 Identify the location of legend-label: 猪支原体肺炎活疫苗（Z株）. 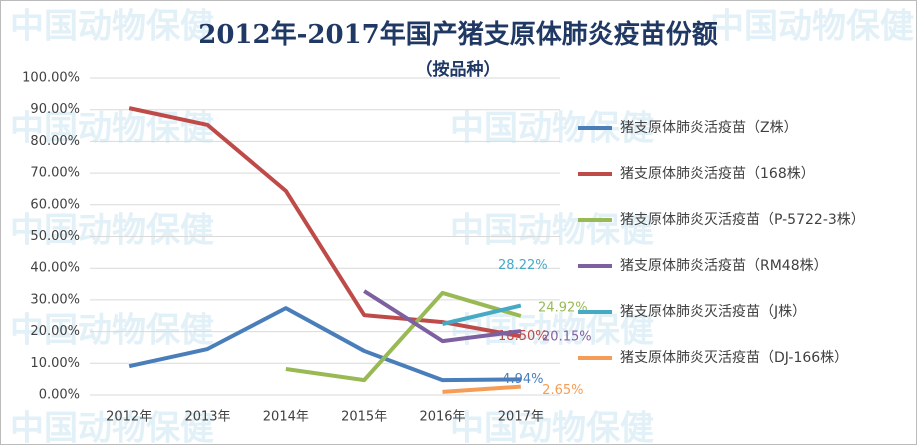
(709, 128).